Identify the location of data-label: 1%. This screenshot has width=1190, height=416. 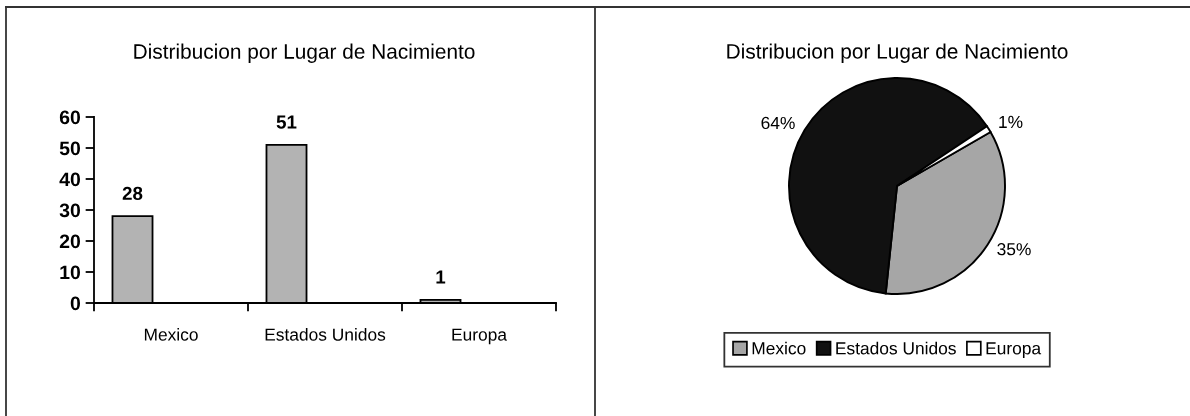
(1011, 121).